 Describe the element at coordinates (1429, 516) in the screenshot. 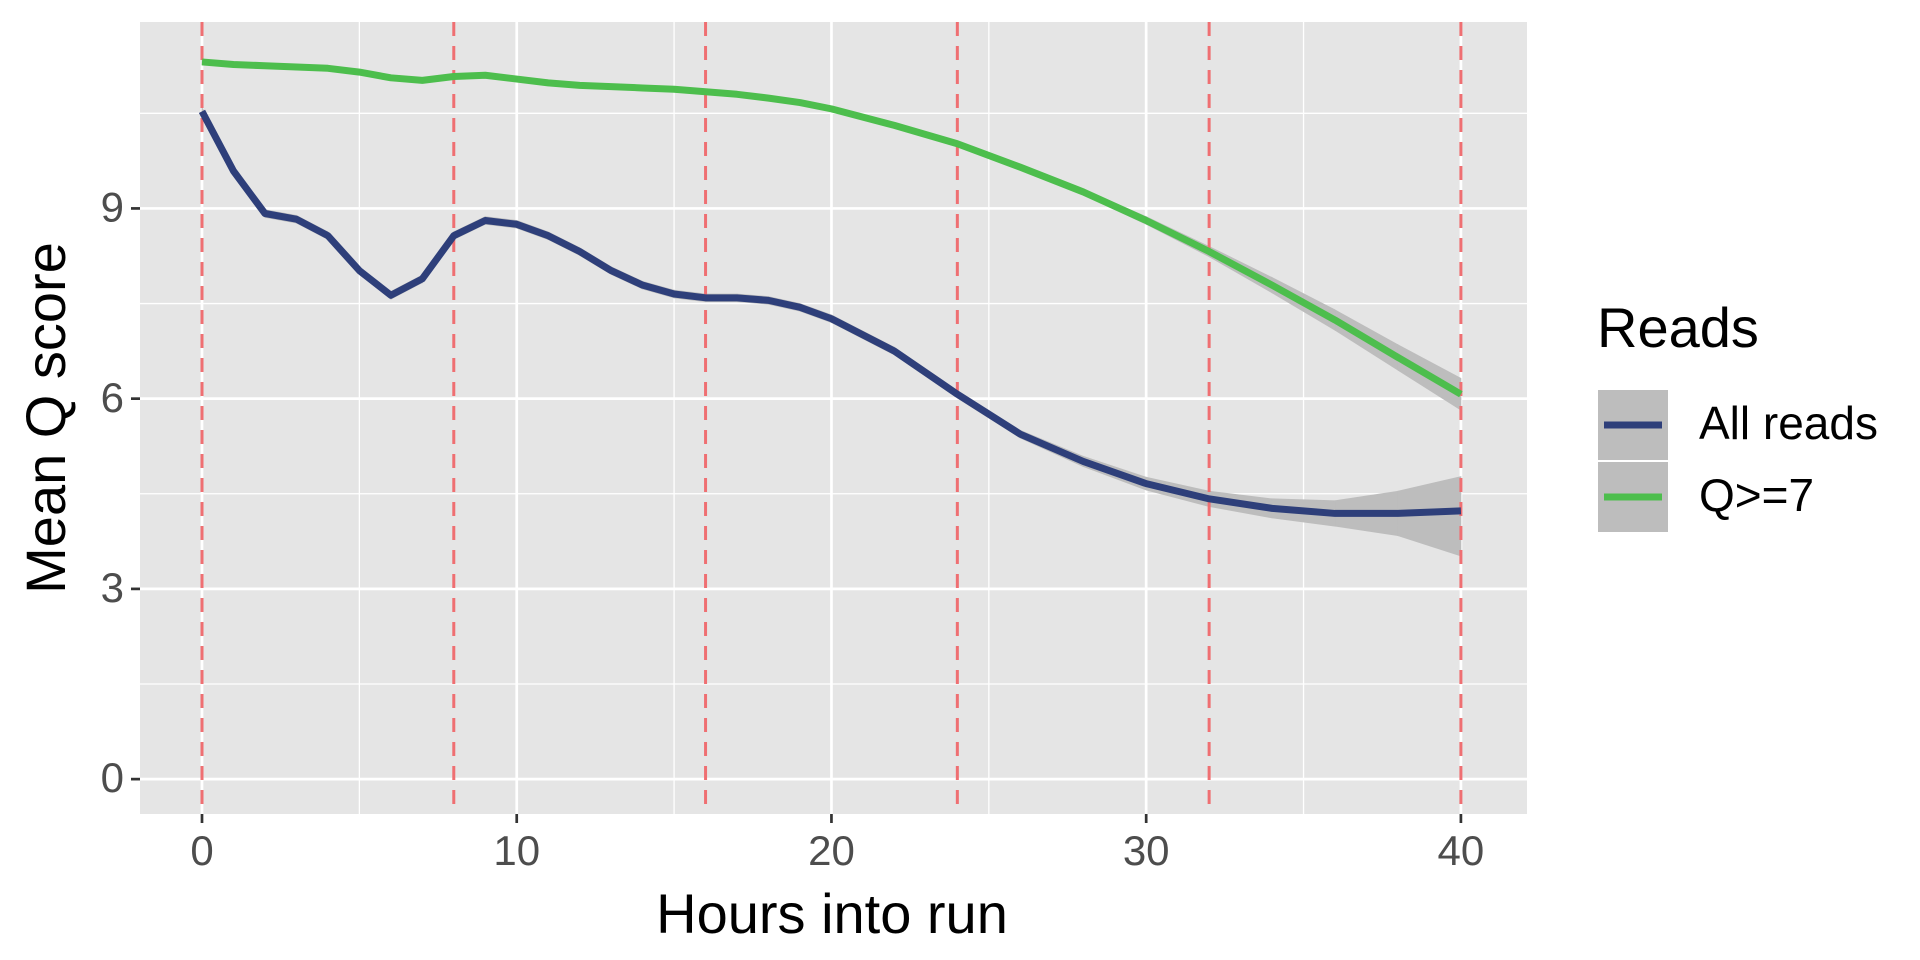

I see `confidence-band` at that location.